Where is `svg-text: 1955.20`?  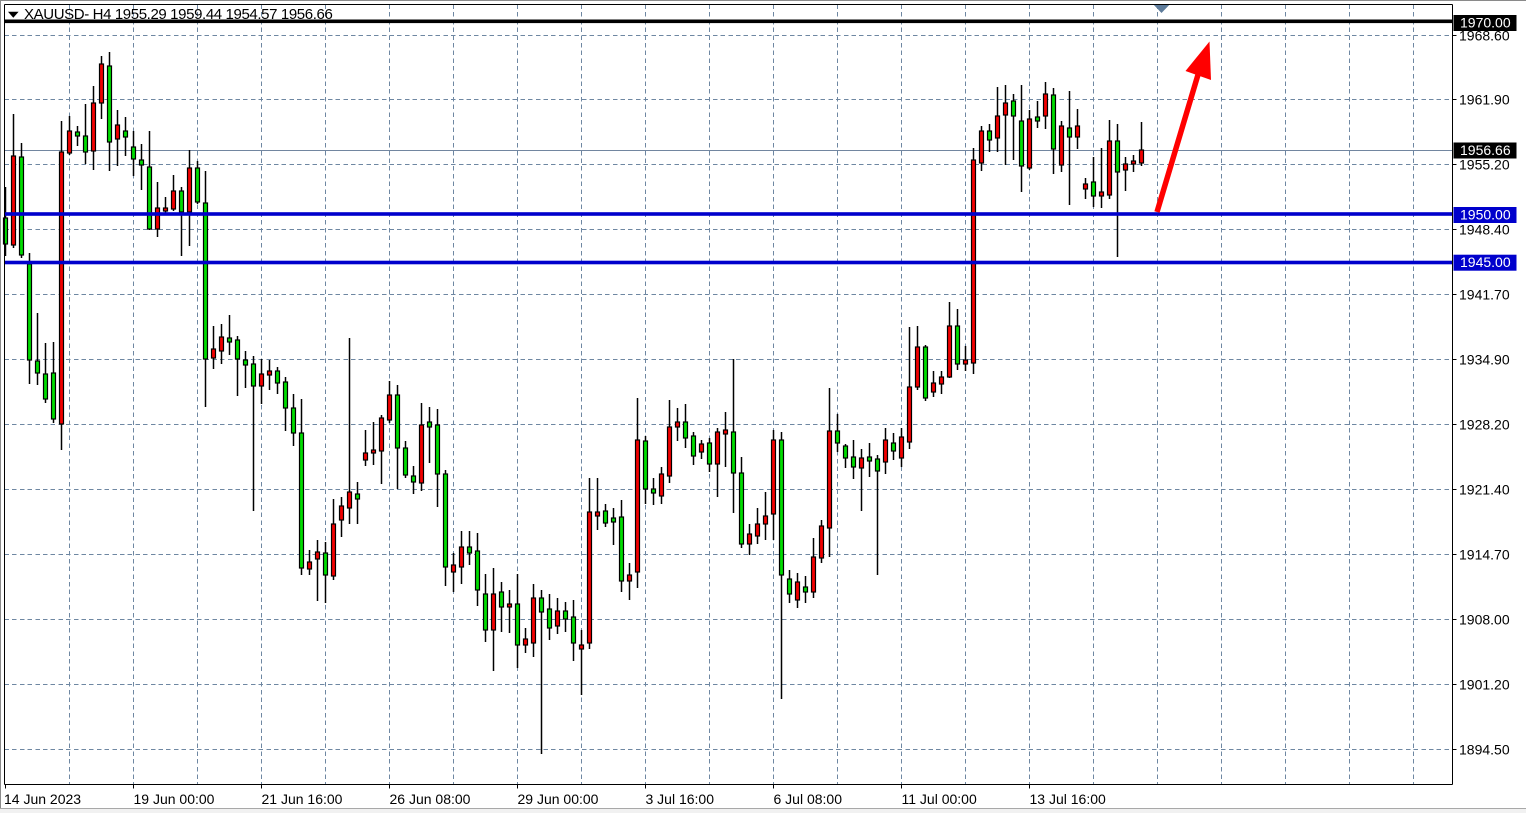
svg-text: 1955.20 is located at coordinates (1484, 165).